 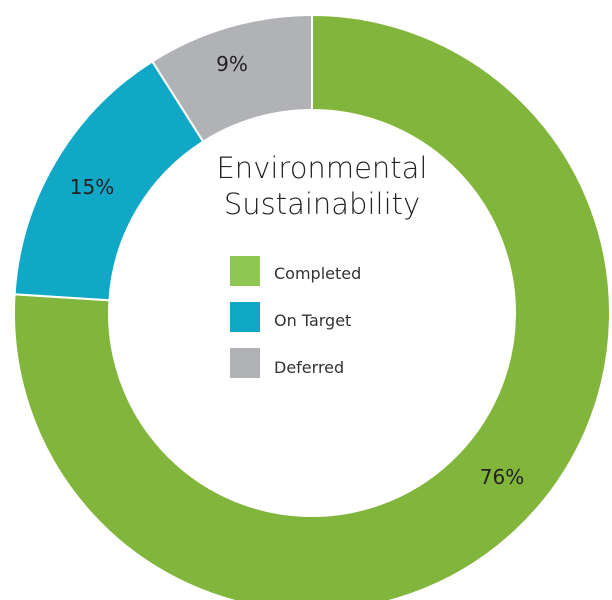 I want to click on legend-label-on-target: On Target, so click(x=312, y=320).